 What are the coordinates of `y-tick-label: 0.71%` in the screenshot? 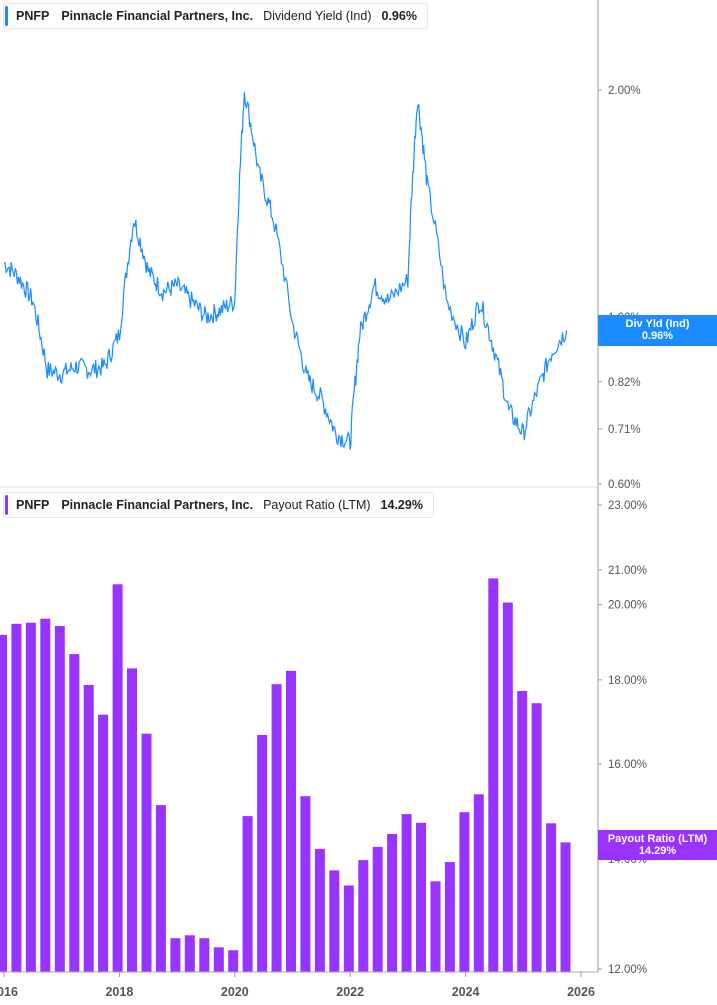 It's located at (624, 430).